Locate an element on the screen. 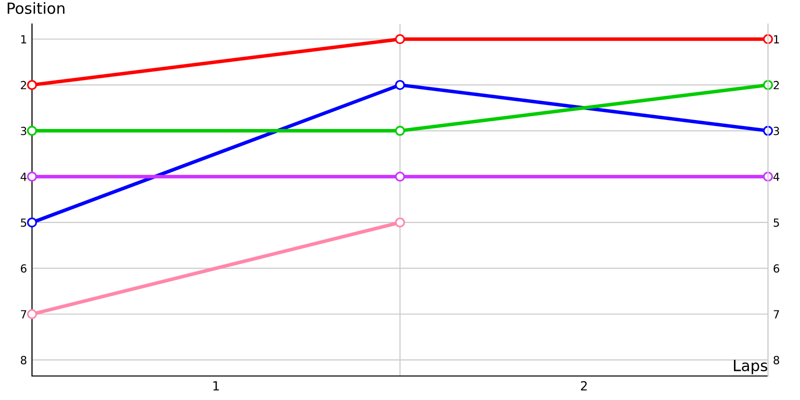 This screenshot has width=800, height=400. y2-tick-label: 8 is located at coordinates (777, 360).